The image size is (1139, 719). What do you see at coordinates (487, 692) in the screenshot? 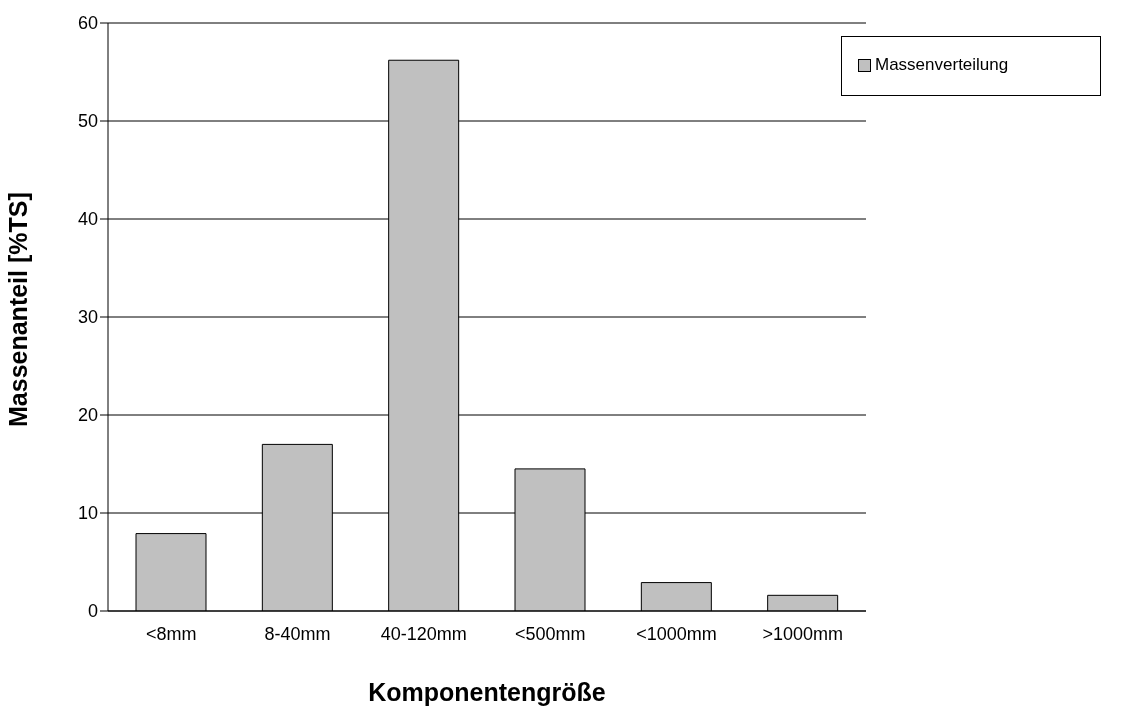
I see `x-axis-title: Komponentengröße` at bounding box center [487, 692].